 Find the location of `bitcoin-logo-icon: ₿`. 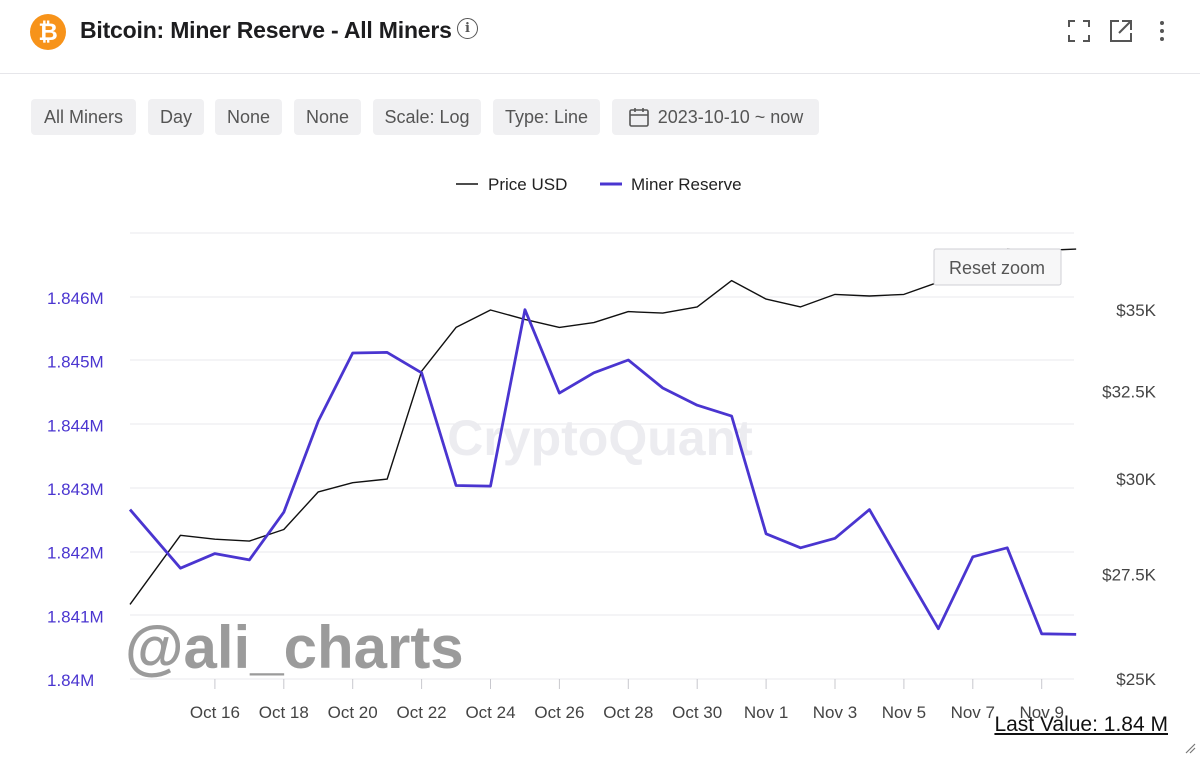

bitcoin-logo-icon: ₿ is located at coordinates (48, 32).